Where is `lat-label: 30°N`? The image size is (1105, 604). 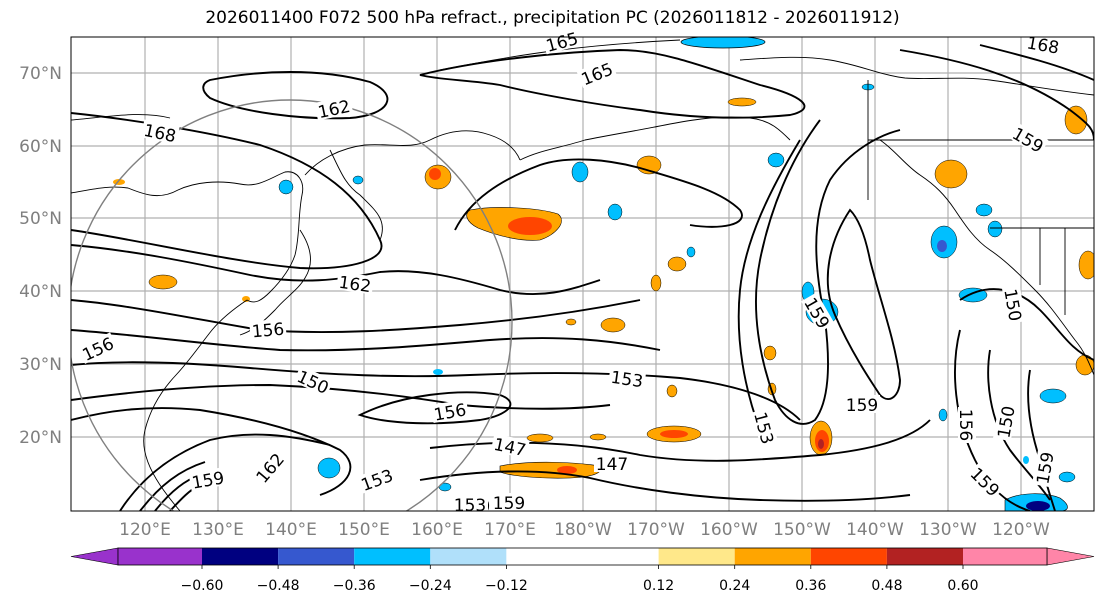 lat-label: 30°N is located at coordinates (40, 365).